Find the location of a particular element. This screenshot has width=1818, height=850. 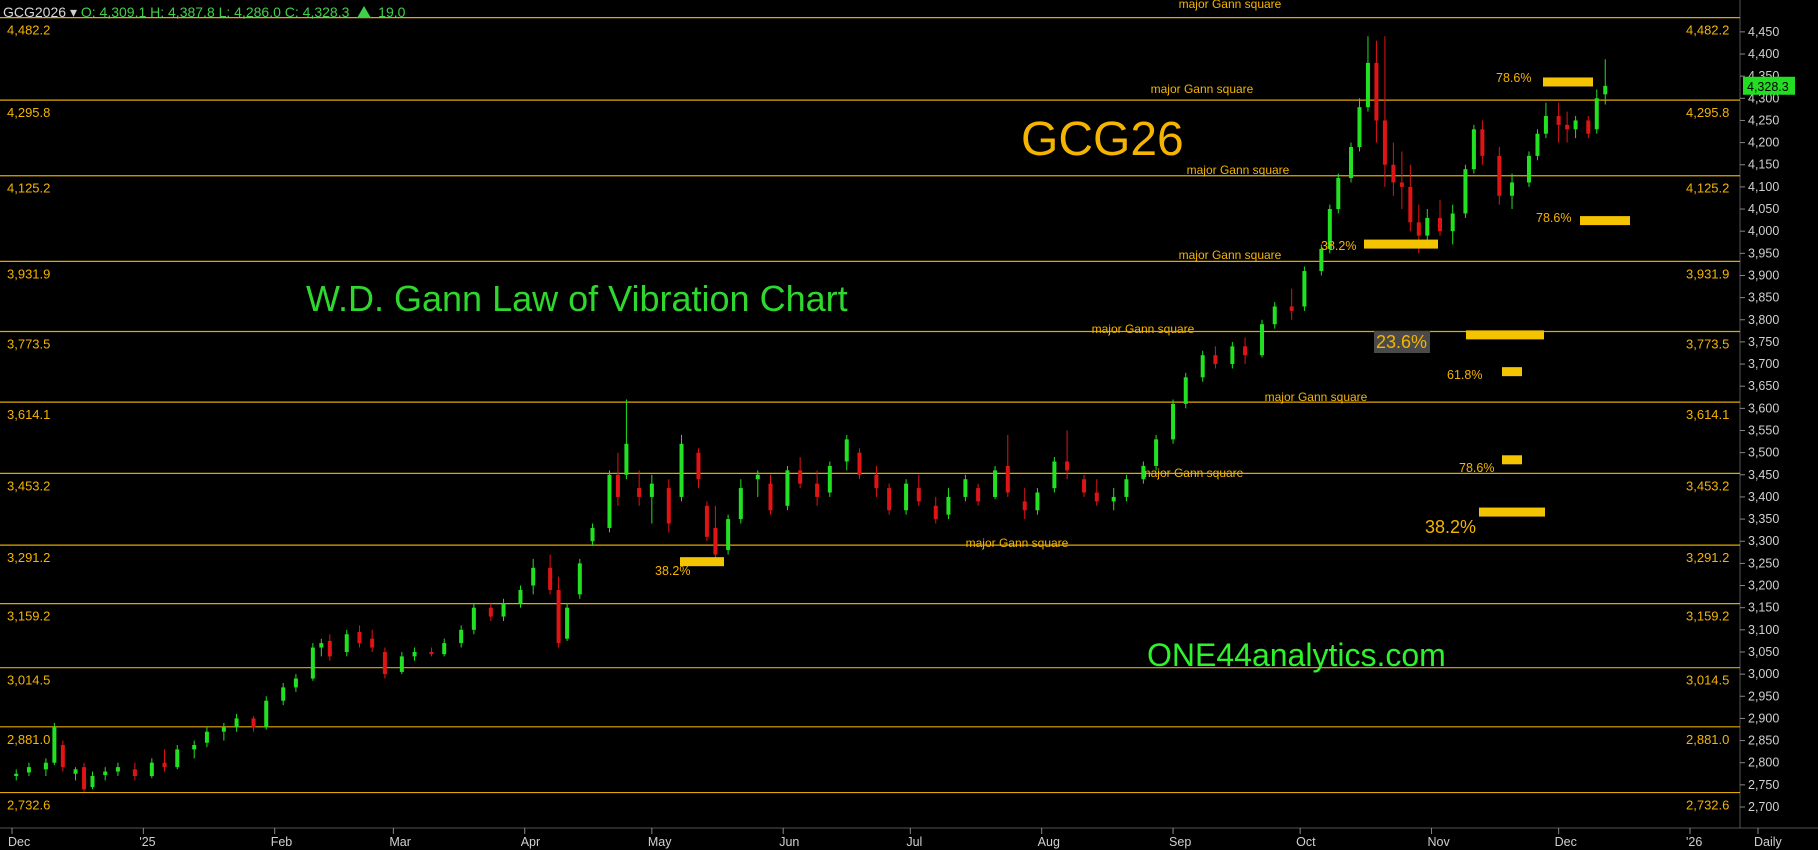

x-tick-label: Nov is located at coordinates (1439, 842).